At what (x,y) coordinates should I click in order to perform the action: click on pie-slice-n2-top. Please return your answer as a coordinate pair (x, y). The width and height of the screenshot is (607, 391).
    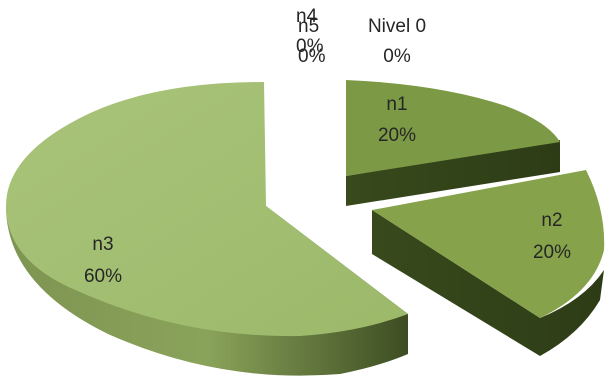
    Looking at the image, I should click on (488, 244).